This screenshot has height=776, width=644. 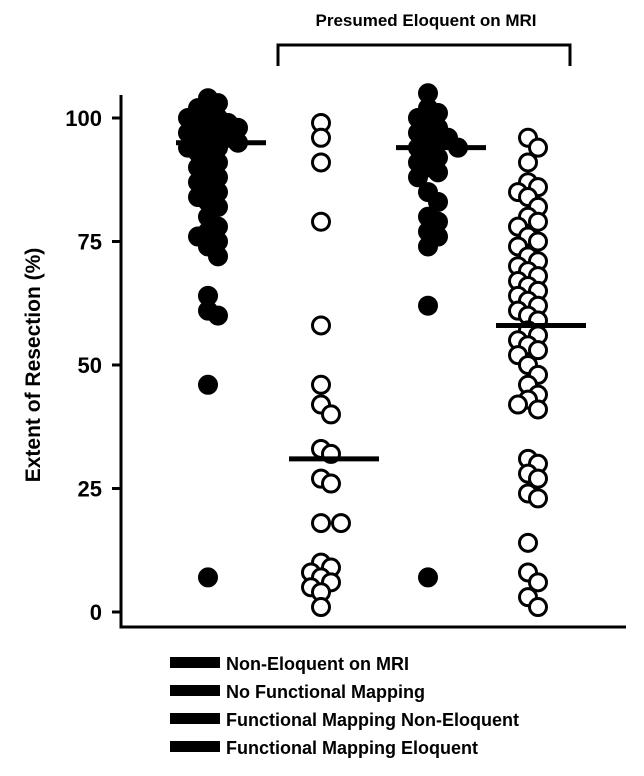 What do you see at coordinates (33, 365) in the screenshot?
I see `y-axis-title: Extent of Resection (%)` at bounding box center [33, 365].